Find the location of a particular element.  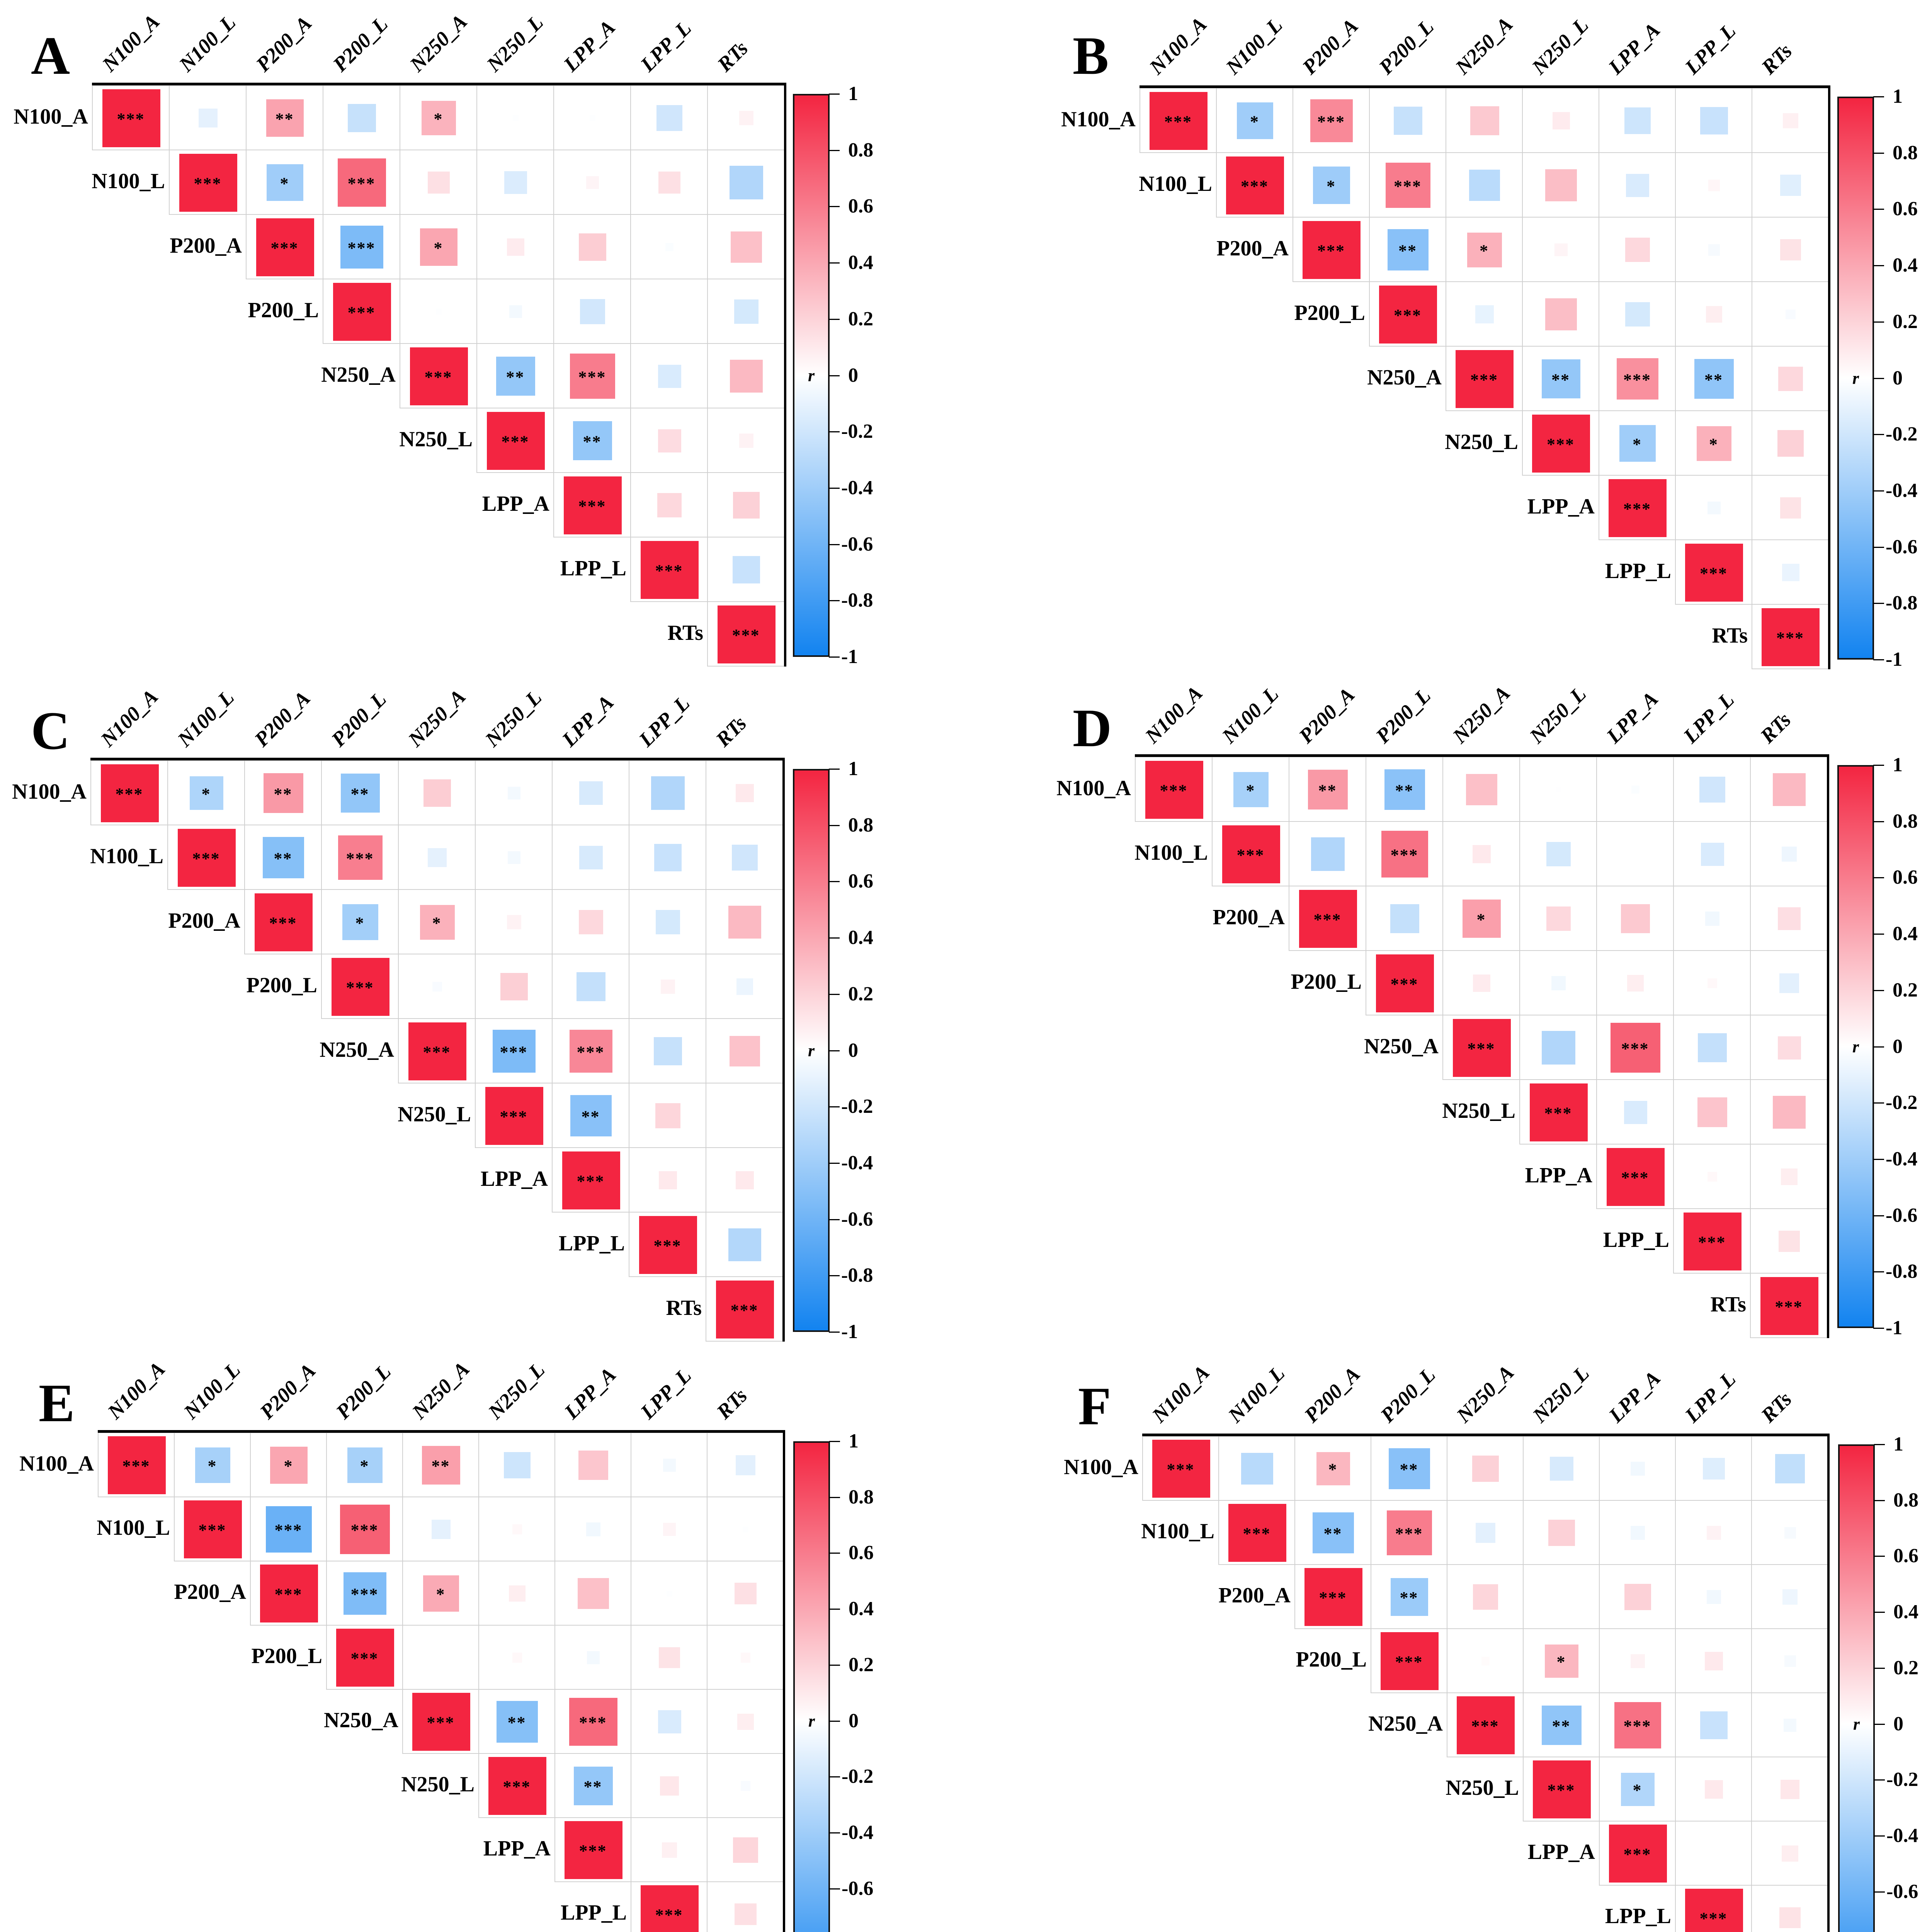

column-label: P200_A is located at coordinates (284, 44).